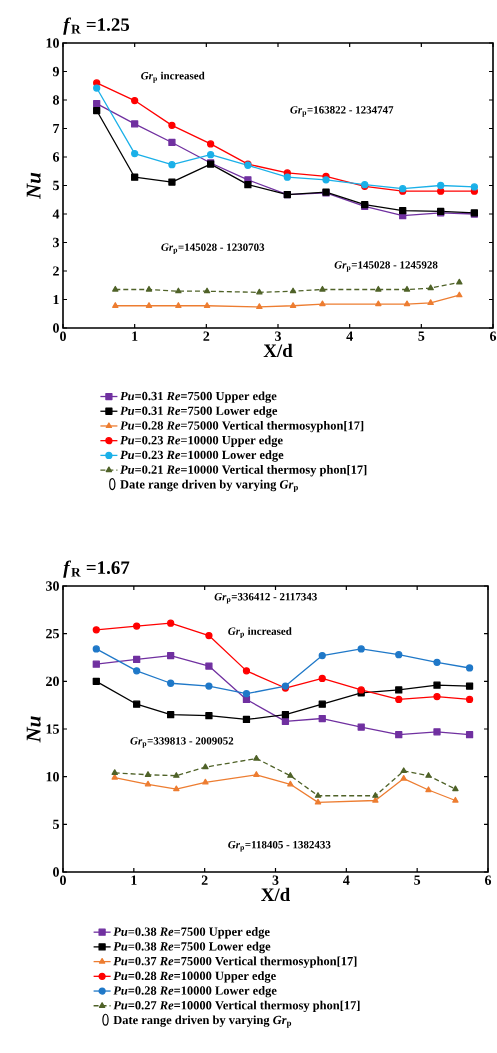 The image size is (497, 1053). Describe the element at coordinates (56, 299) in the screenshot. I see `y-tick-label: 1` at that location.